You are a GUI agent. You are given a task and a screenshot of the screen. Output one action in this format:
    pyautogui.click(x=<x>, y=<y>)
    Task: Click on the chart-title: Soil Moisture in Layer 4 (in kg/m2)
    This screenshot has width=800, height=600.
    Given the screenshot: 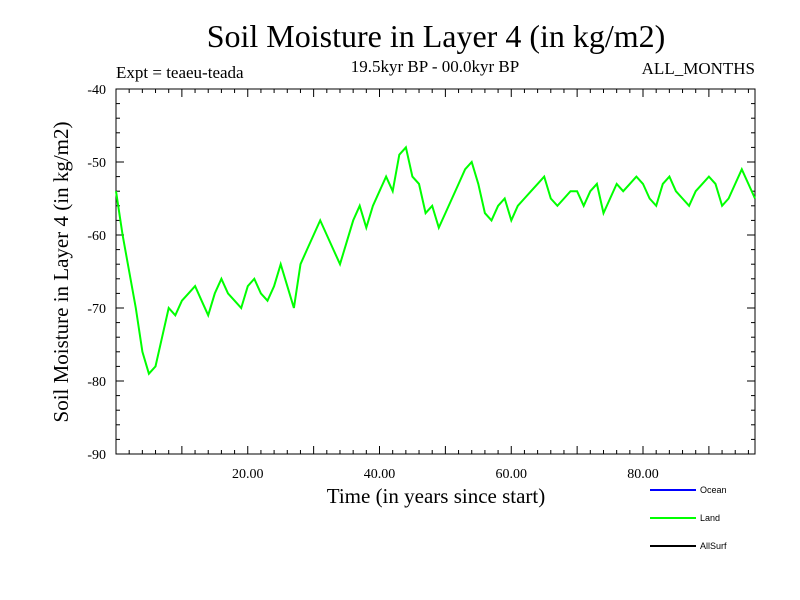 What is the action you would take?
    pyautogui.click(x=436, y=36)
    